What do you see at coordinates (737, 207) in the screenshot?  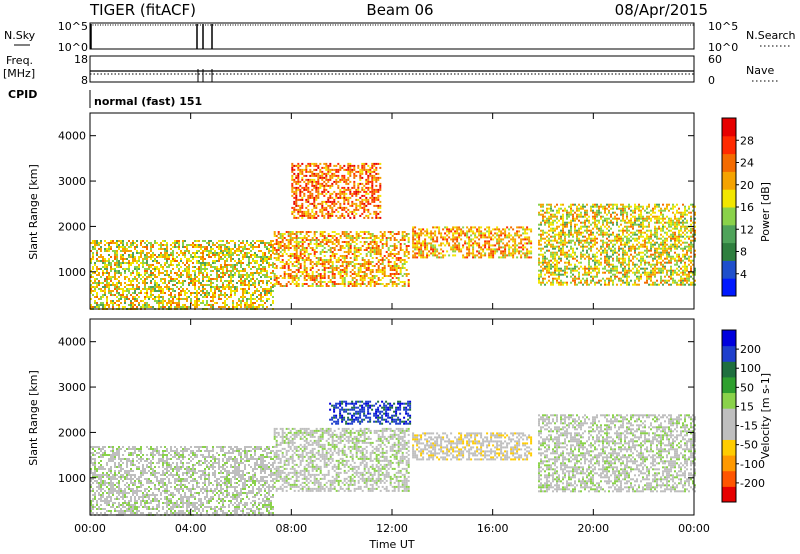 I see `power-colorbar: 4 8 12 16 20 24 28` at bounding box center [737, 207].